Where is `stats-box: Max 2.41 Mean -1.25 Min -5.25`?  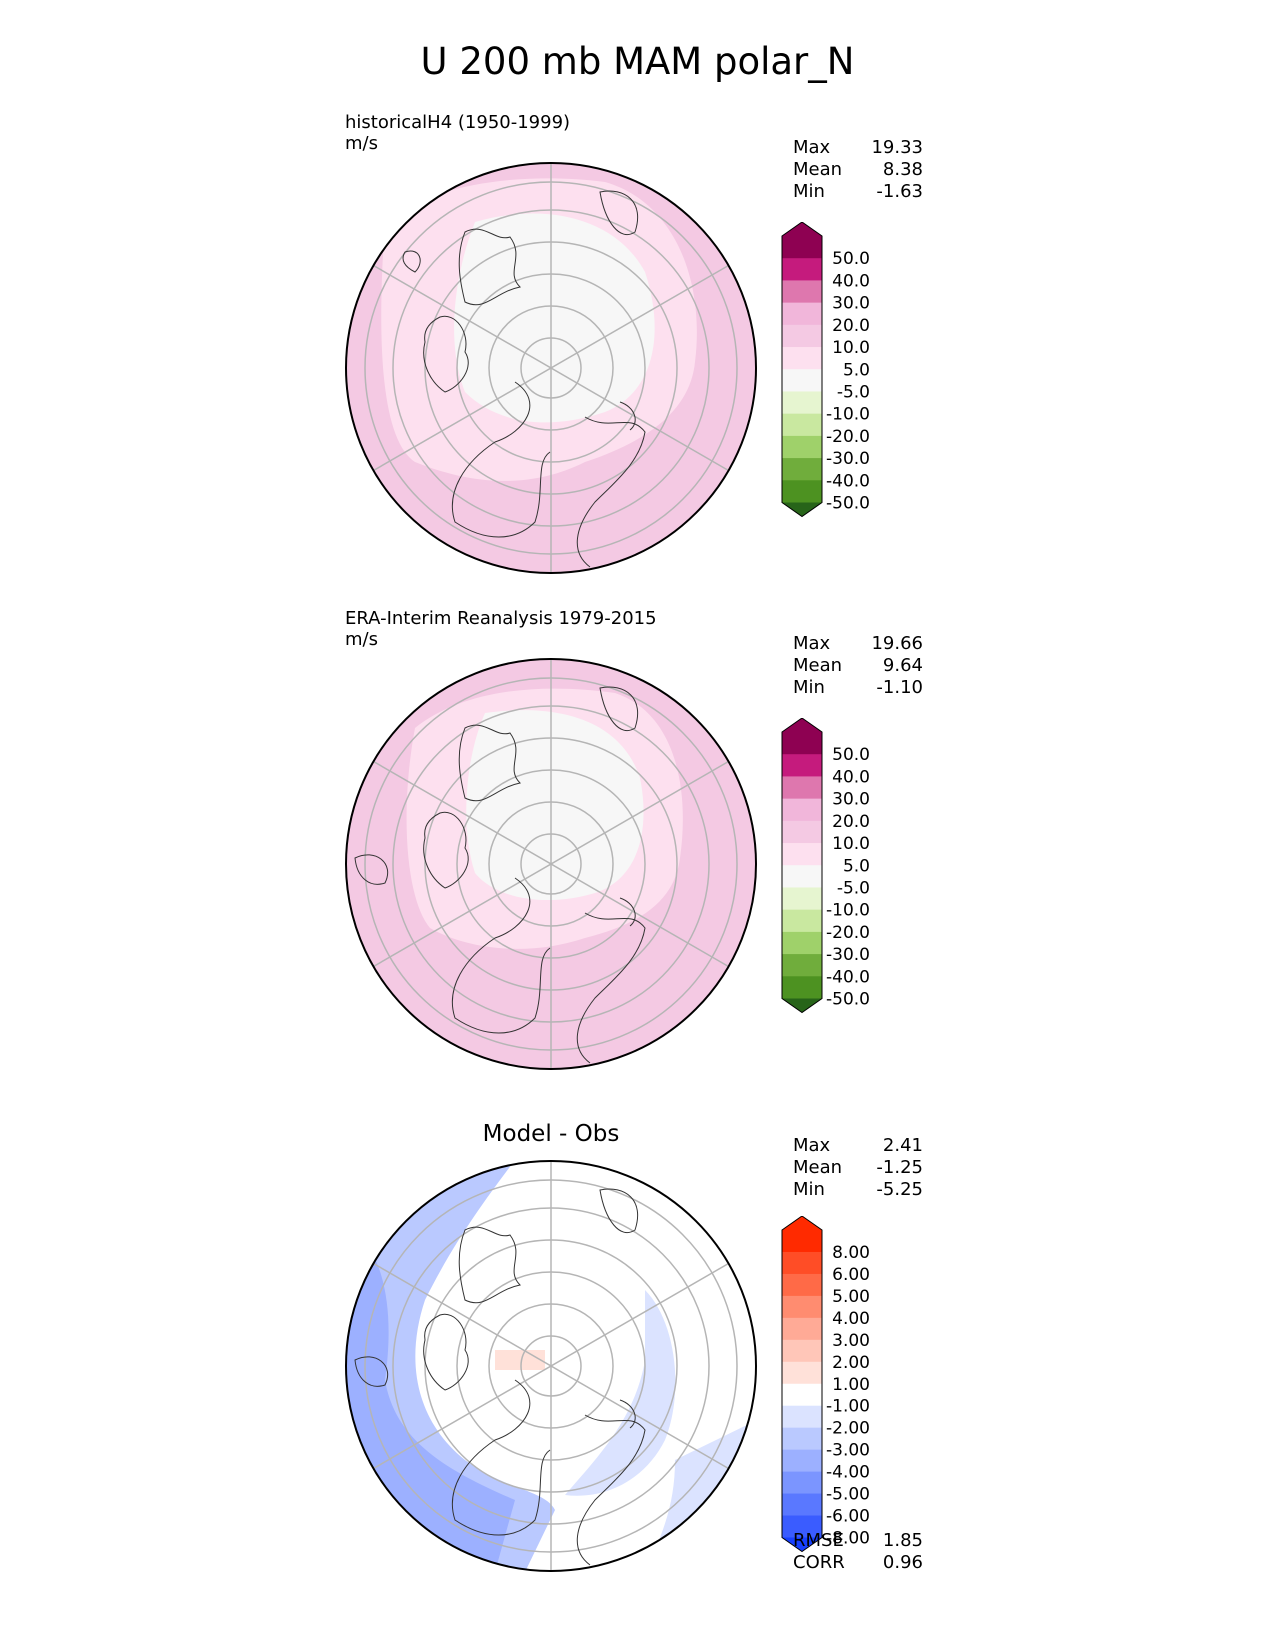
stats-box: Max 2.41 Mean -1.25 Min -5.25 is located at coordinates (858, 1168).